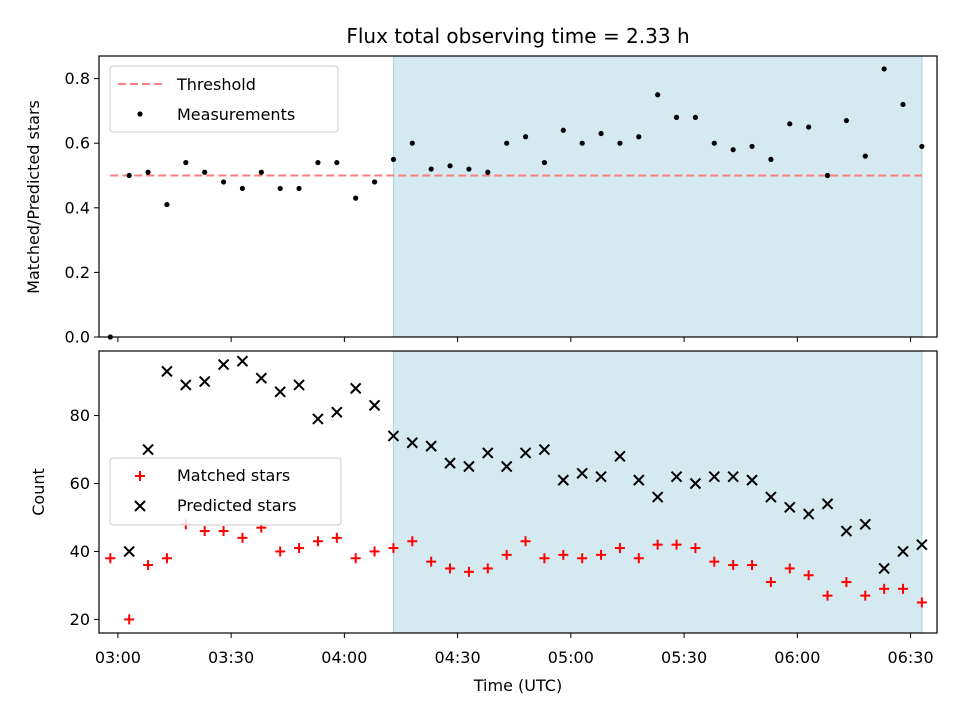 This screenshot has width=960, height=720. Describe the element at coordinates (223, 364) in the screenshot. I see `bottom-point-1-5-b` at that location.